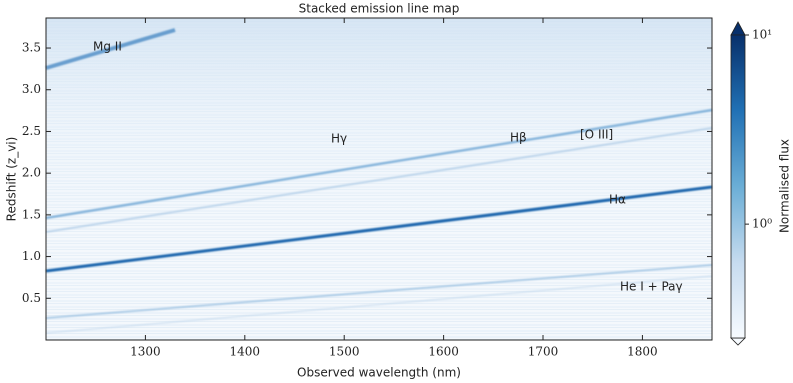 The image size is (793, 383). Describe the element at coordinates (31, 89) in the screenshot. I see `y-tick-label: 3.0` at that location.